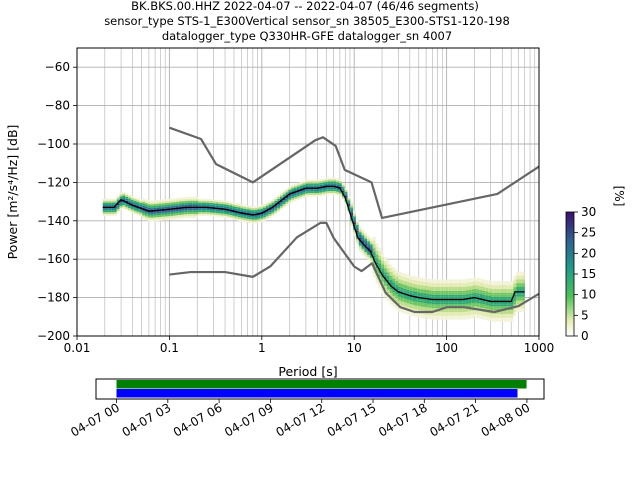 Image resolution: width=640 pixels, height=480 pixels. Describe the element at coordinates (506, 419) in the screenshot. I see `timeline-tick-label: 04-08 00` at that location.